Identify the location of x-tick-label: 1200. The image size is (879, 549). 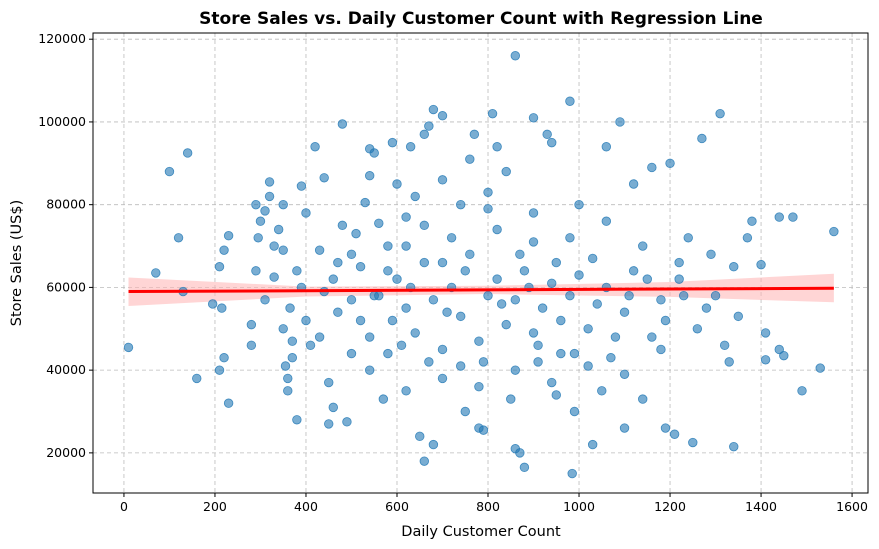
(670, 506).